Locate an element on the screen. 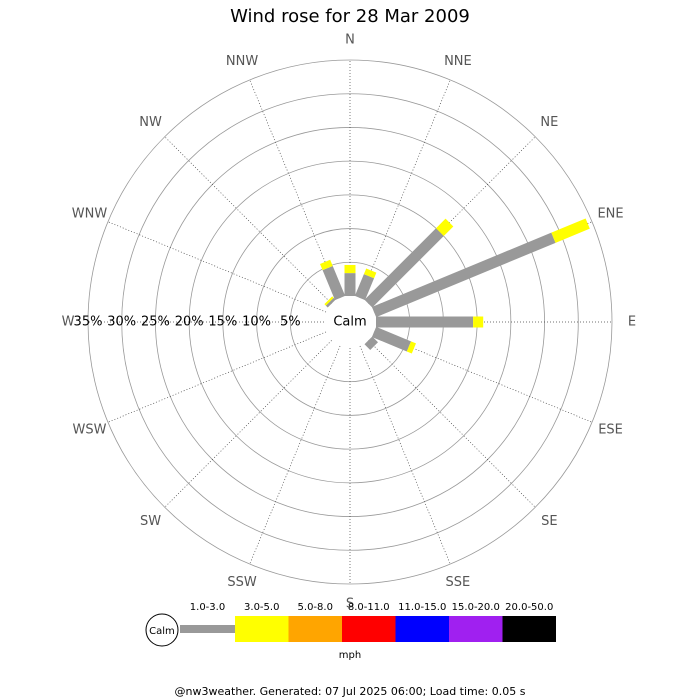  direction-label: S is located at coordinates (350, 604).